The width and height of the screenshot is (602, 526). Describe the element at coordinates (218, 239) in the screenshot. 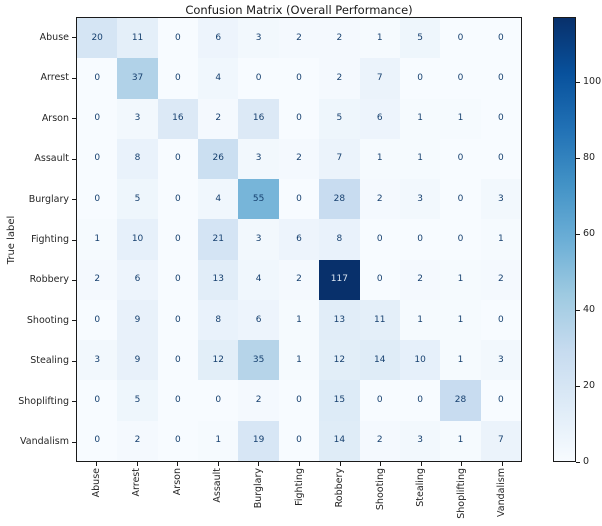

I see `heatmap-cell: 21` at that location.